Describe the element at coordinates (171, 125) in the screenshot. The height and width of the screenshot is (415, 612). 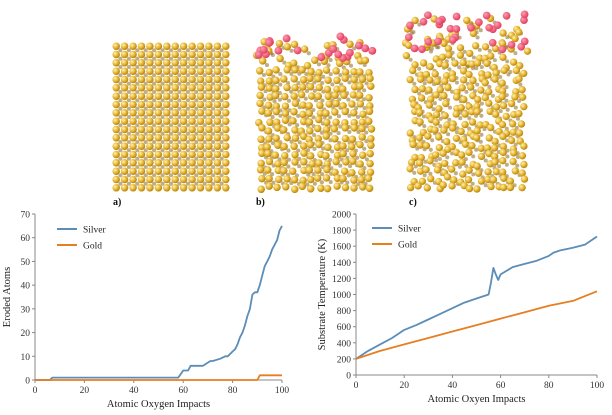
I see `structure-panel-a: a)` at that location.